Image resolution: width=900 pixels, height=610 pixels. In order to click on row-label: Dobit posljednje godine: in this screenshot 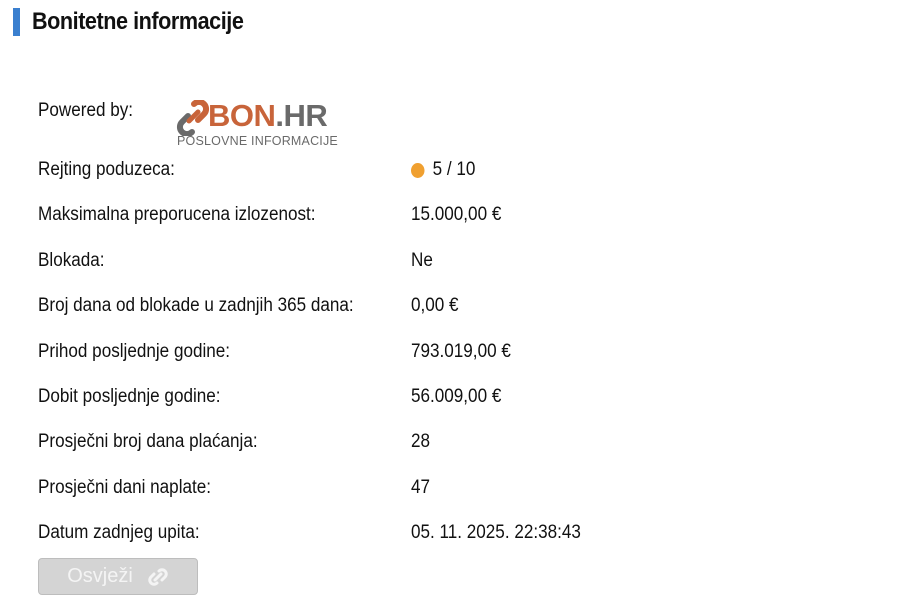, I will do `click(129, 396)`.